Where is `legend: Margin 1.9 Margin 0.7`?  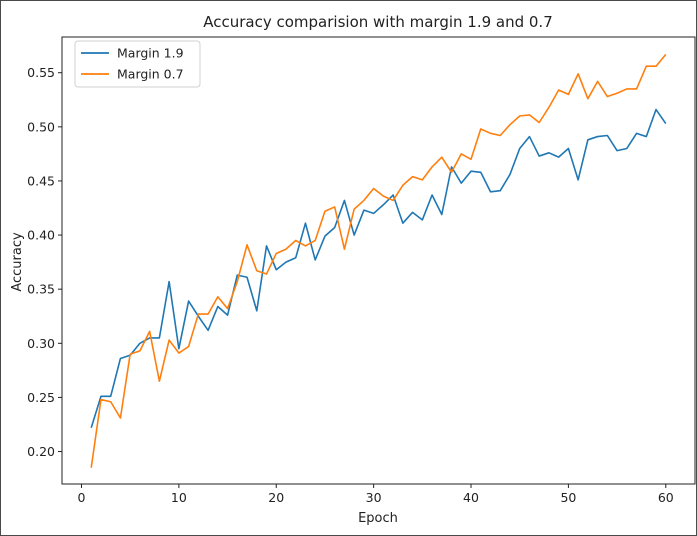 legend: Margin 1.9 Margin 0.7 is located at coordinates (137, 64).